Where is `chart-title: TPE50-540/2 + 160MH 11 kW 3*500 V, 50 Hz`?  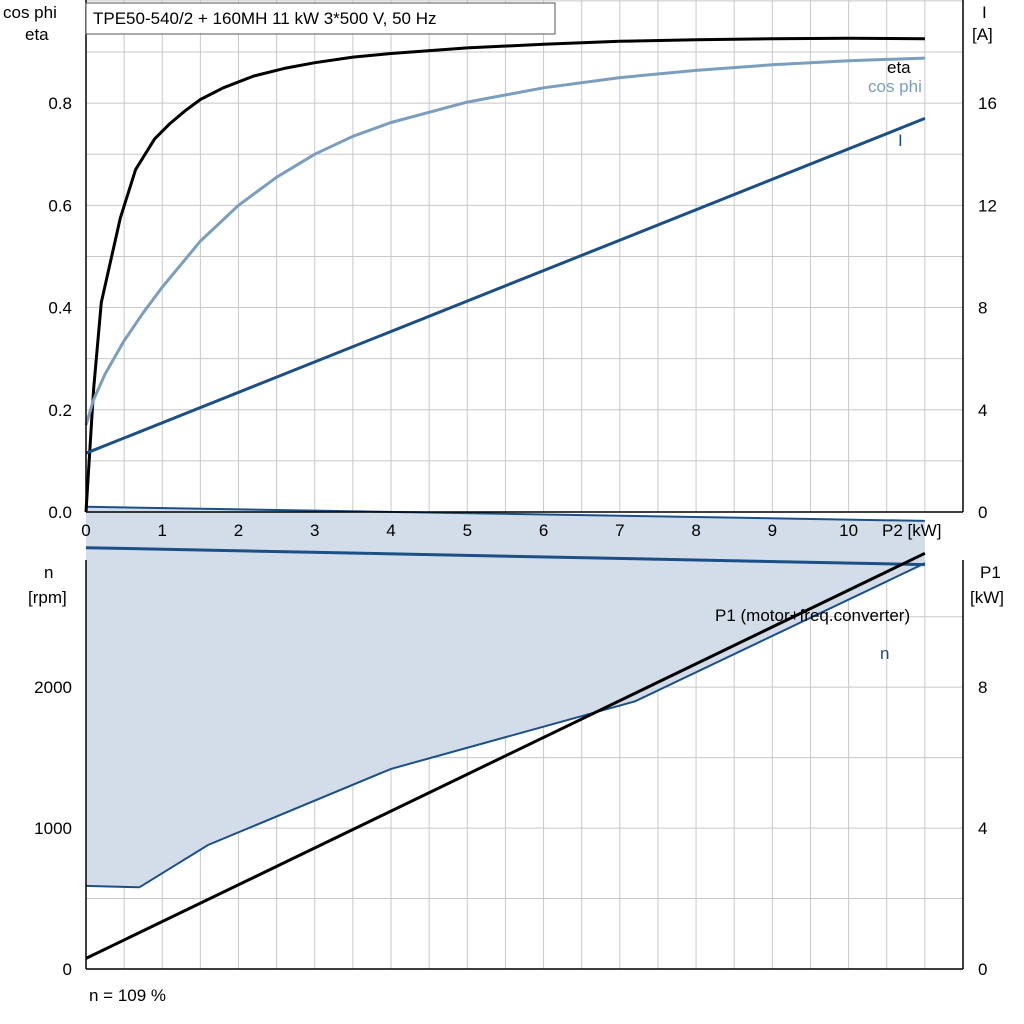
chart-title: TPE50-540/2 + 160MH 11 kW 3*500 V, 50 Hz is located at coordinates (265, 18).